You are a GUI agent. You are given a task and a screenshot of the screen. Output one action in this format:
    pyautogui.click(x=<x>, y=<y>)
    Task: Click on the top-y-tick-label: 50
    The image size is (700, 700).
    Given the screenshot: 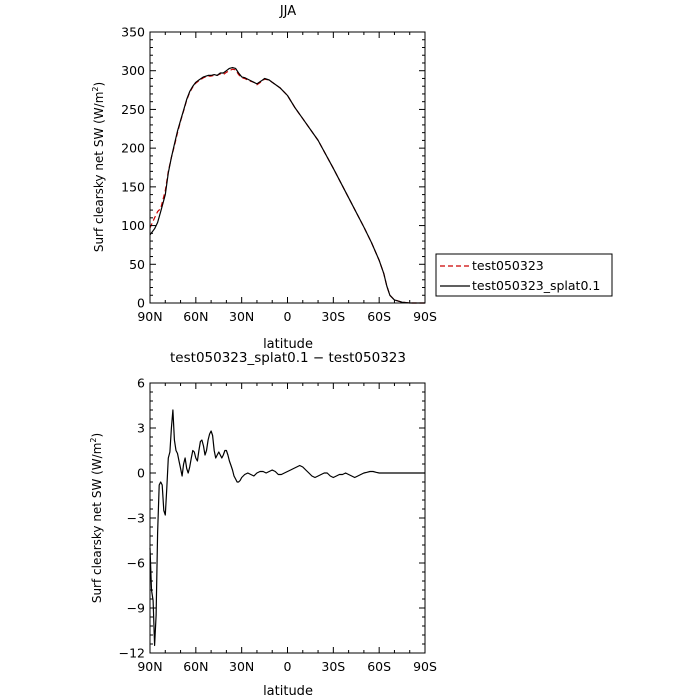 What is the action you would take?
    pyautogui.click(x=137, y=264)
    